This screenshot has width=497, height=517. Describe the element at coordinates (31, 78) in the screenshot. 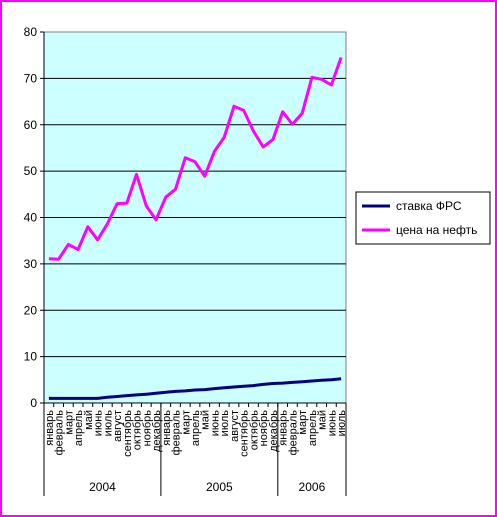

I see `y-tick-label: 70` at that location.